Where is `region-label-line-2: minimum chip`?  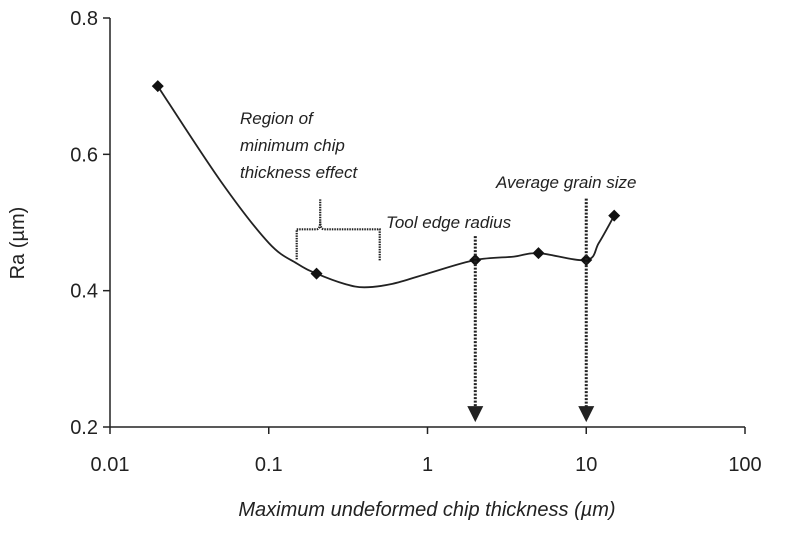 region-label-line-2: minimum chip is located at coordinates (292, 145).